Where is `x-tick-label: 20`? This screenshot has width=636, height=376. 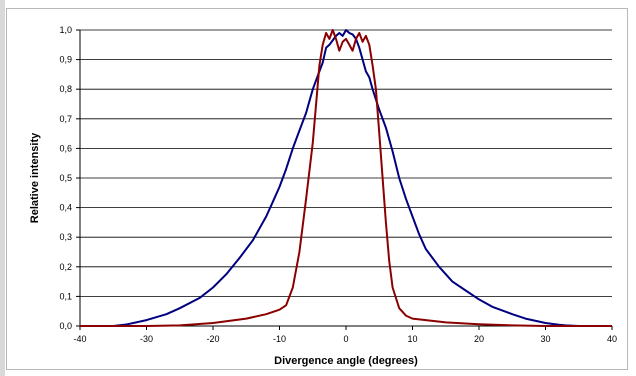
x-tick-label: 20 is located at coordinates (479, 339).